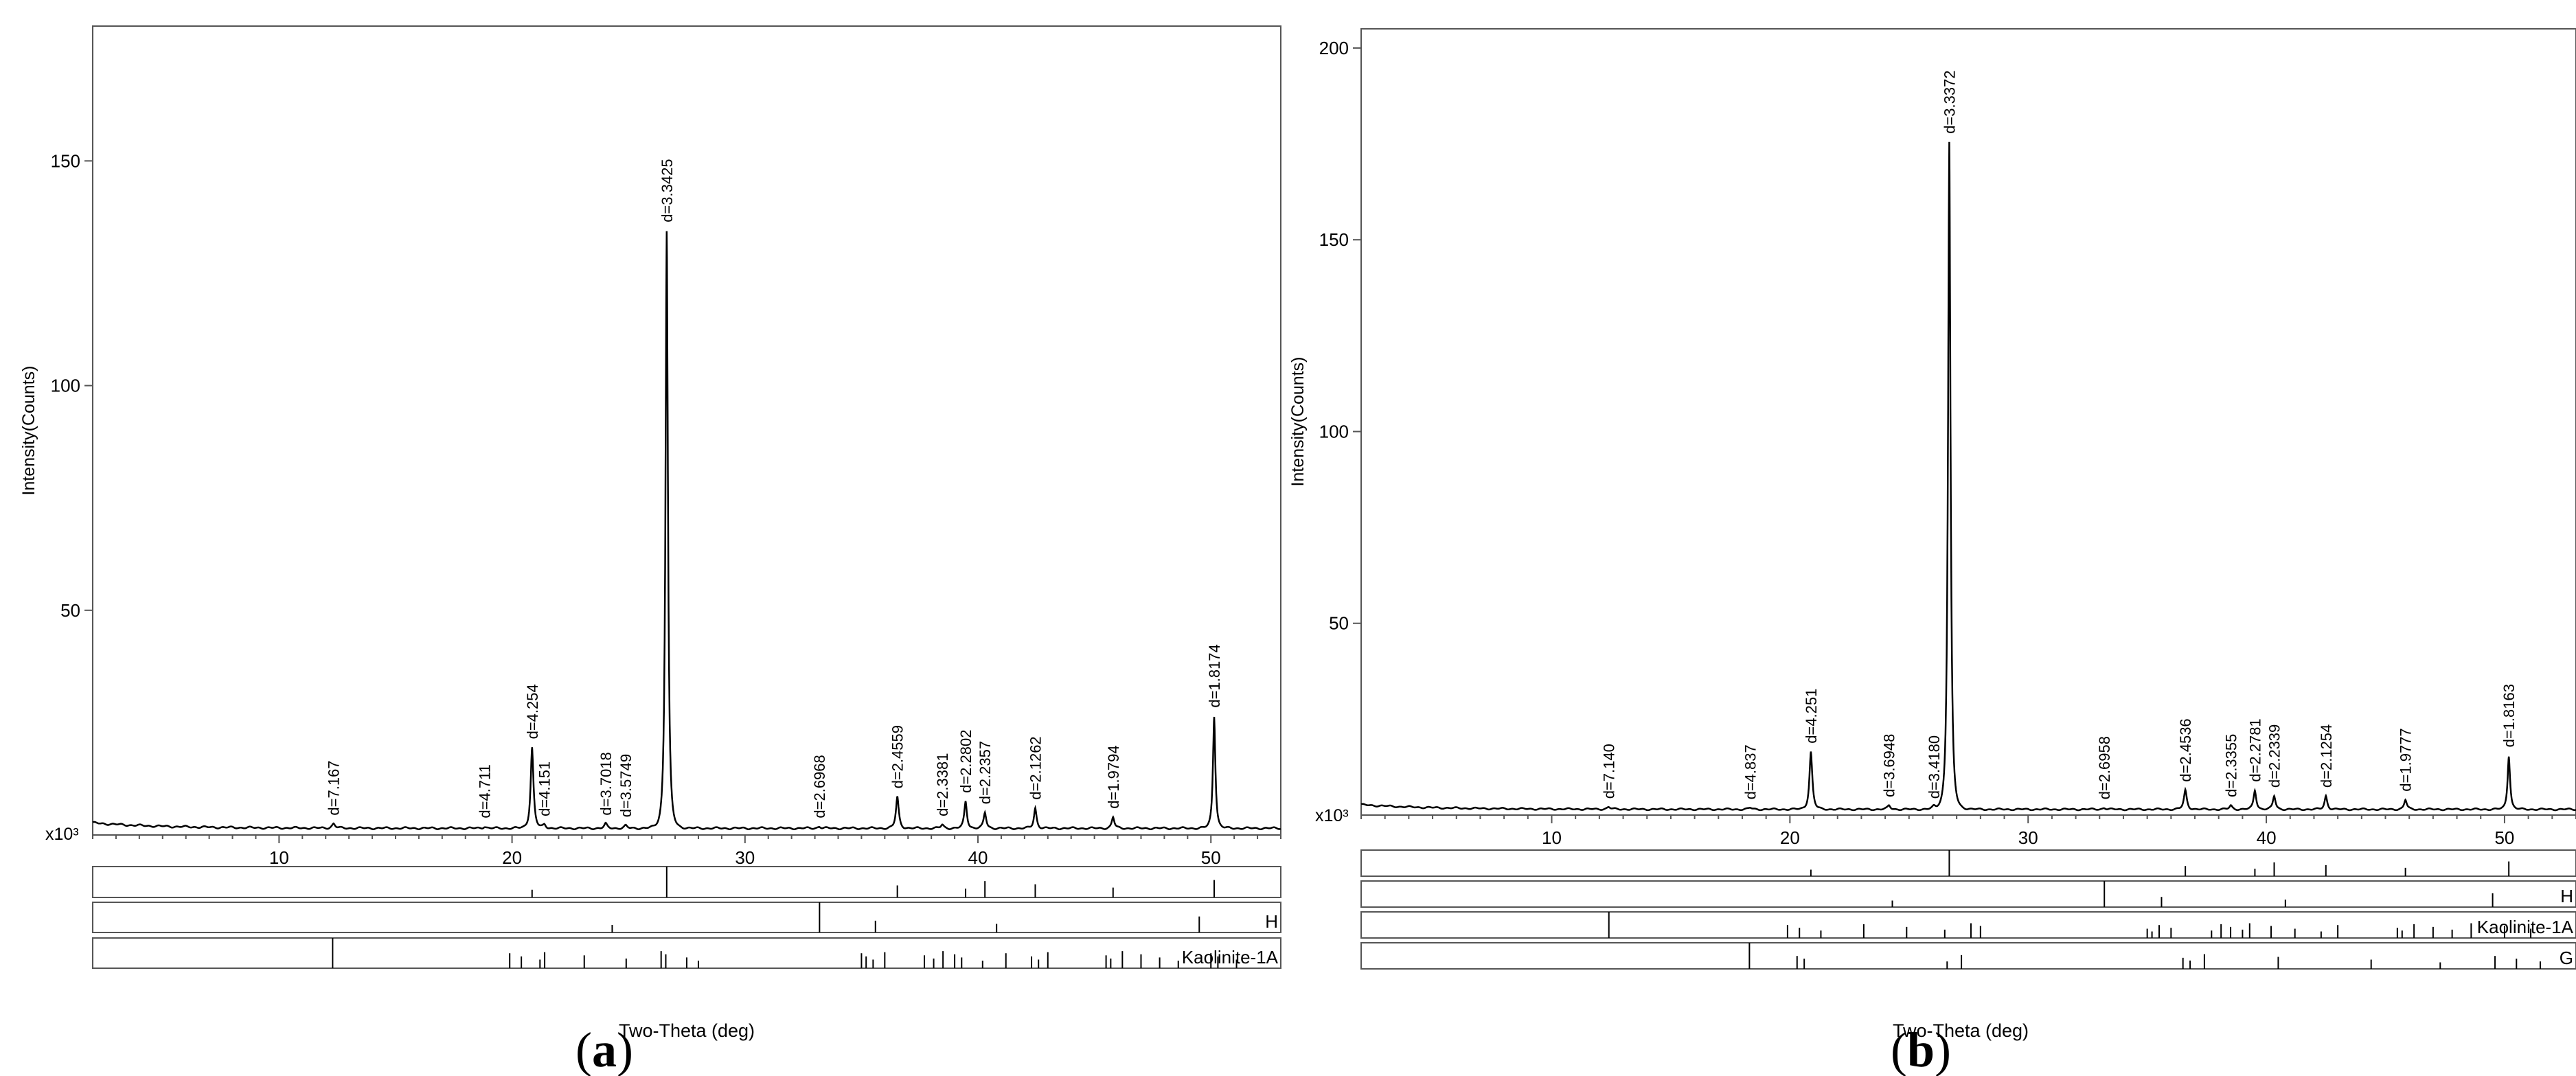 This screenshot has width=2576, height=1076. I want to click on panel-b-reference-bars: H Kaolinite-1A G, so click(1968, 909).